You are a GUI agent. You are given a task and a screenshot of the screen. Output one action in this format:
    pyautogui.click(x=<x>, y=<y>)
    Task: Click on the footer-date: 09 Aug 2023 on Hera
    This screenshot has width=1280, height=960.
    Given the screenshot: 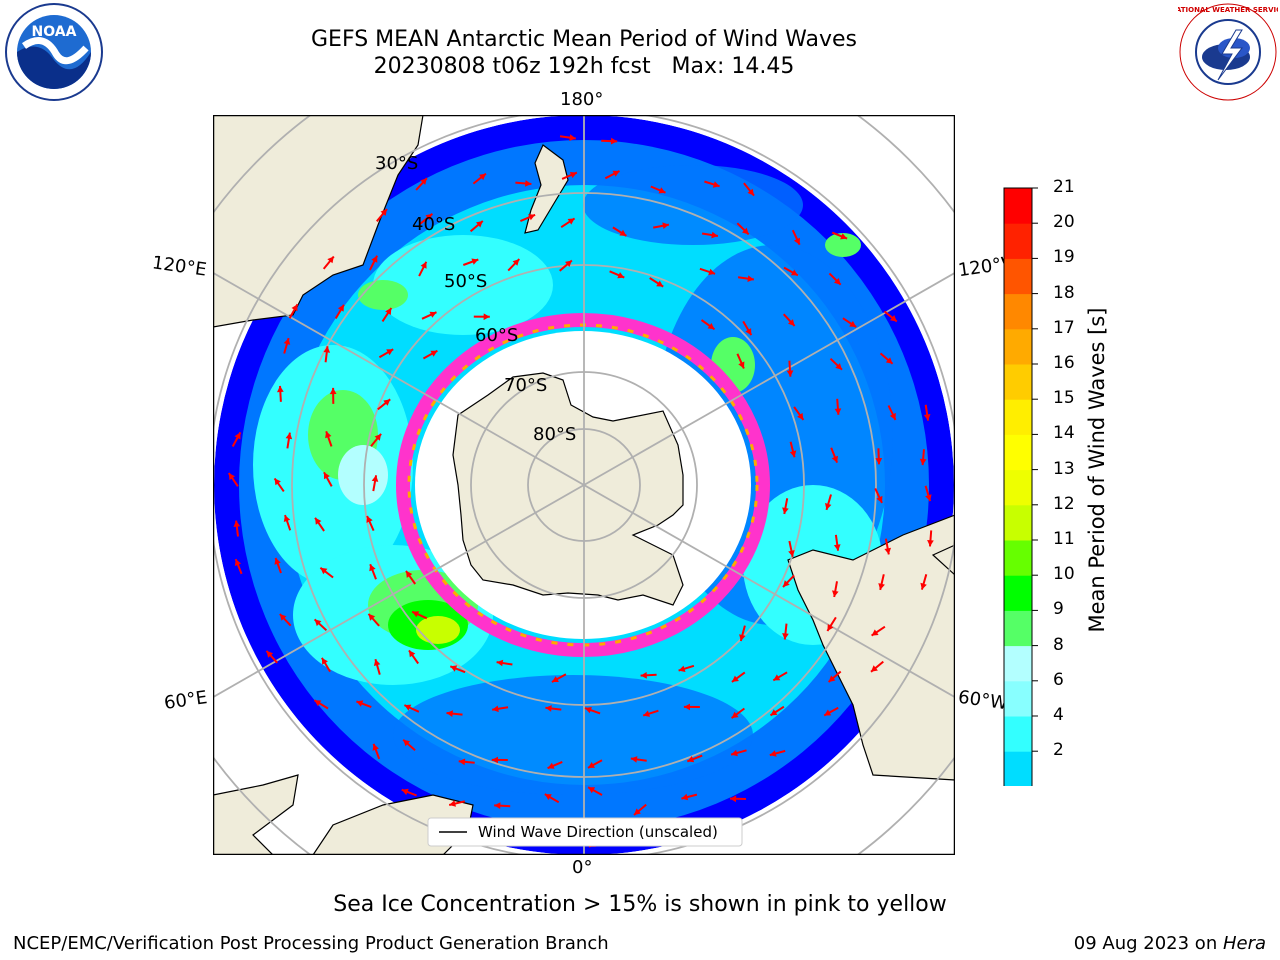 What is the action you would take?
    pyautogui.click(x=1170, y=943)
    